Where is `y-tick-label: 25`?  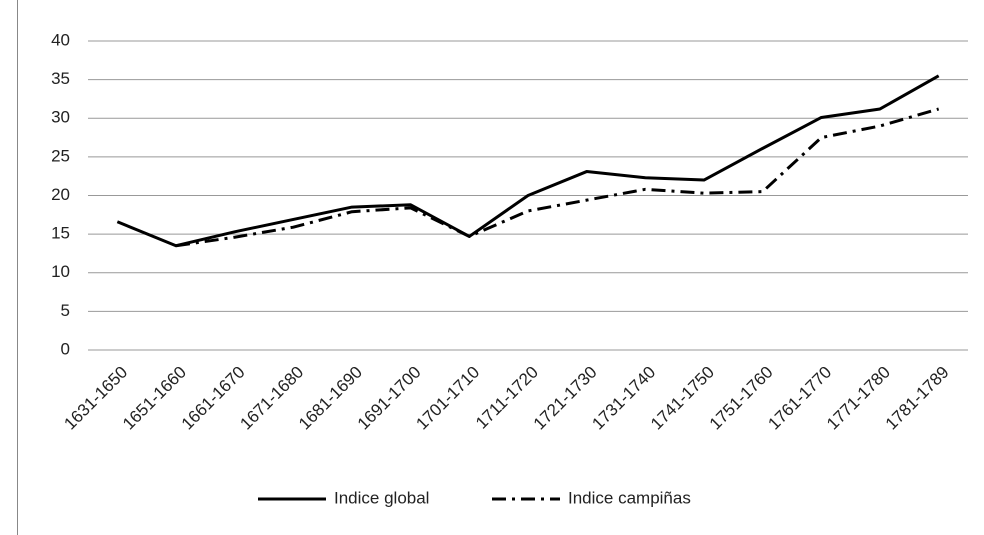 y-tick-label: 25 is located at coordinates (60, 155).